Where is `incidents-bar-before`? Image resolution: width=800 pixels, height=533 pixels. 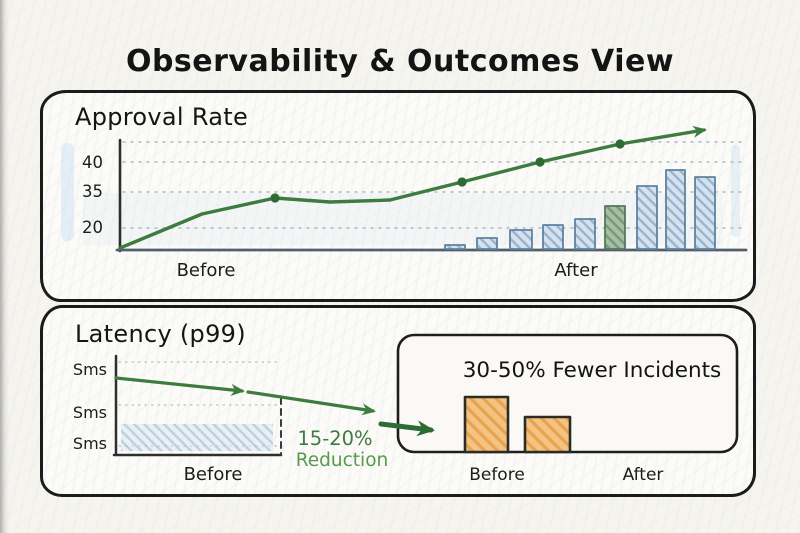
incidents-bar-before is located at coordinates (486, 424).